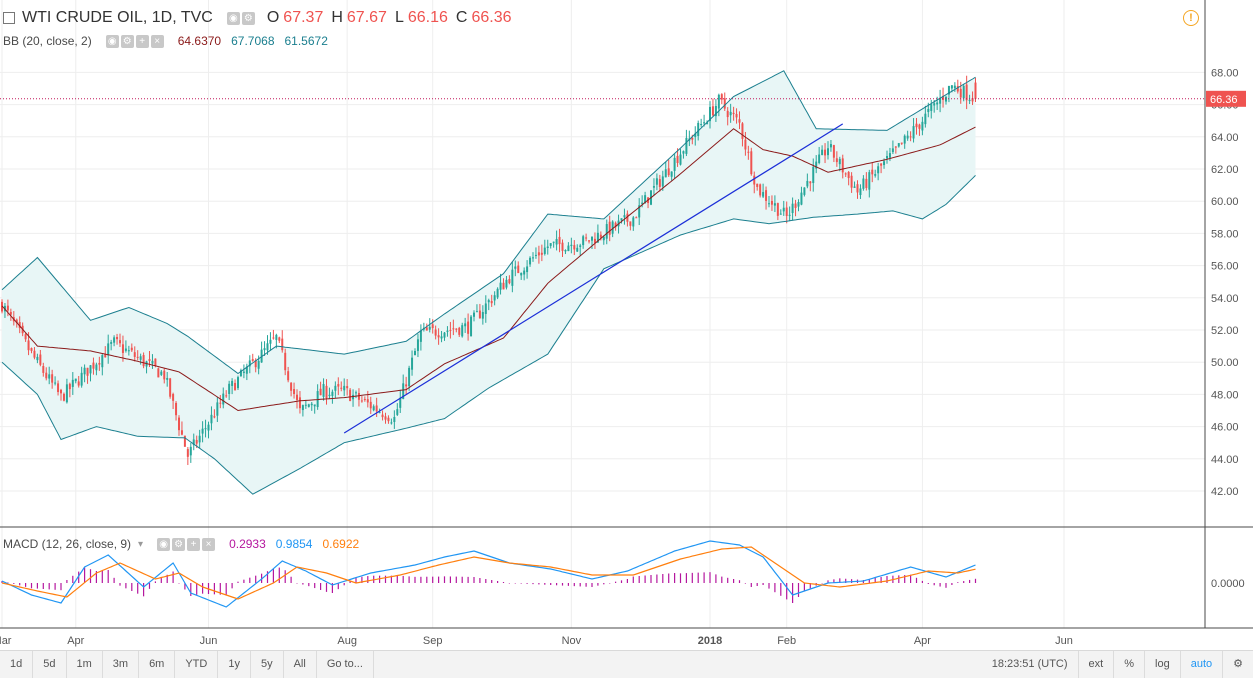  Describe the element at coordinates (1225, 267) in the screenshot. I see `price-tick-label: 56.00` at that location.